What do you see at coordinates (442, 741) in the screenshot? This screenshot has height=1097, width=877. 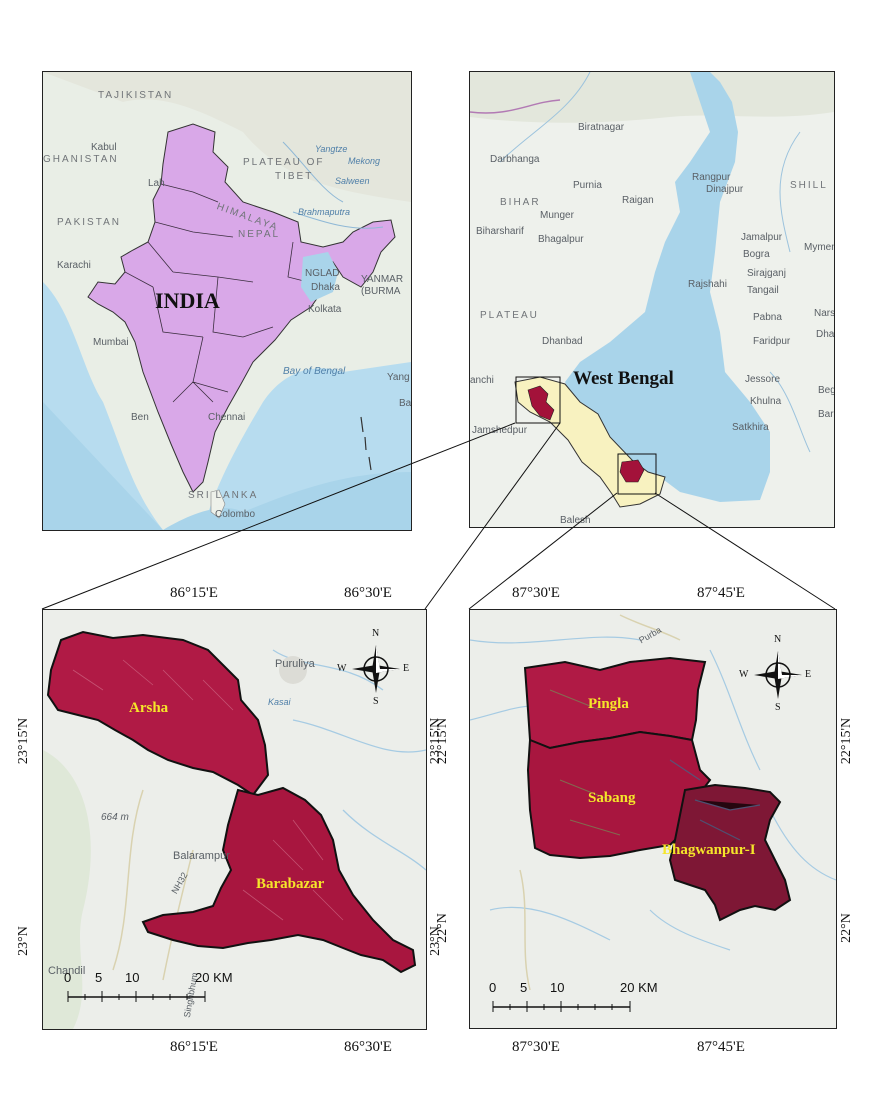 I see `medinipur-left-tick-1: 22°15'N` at bounding box center [442, 741].